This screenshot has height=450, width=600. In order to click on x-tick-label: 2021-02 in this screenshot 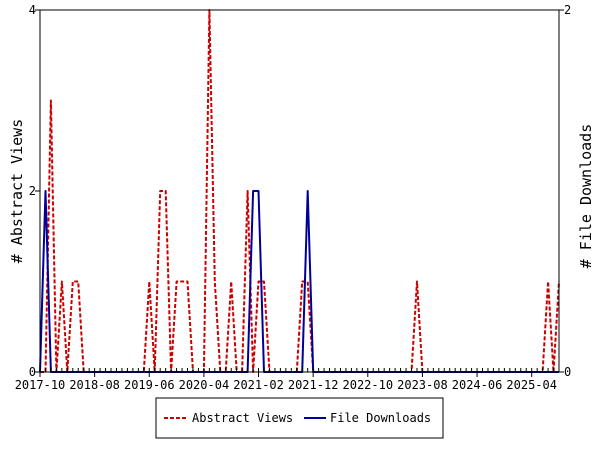, I will do `click(258, 385)`.